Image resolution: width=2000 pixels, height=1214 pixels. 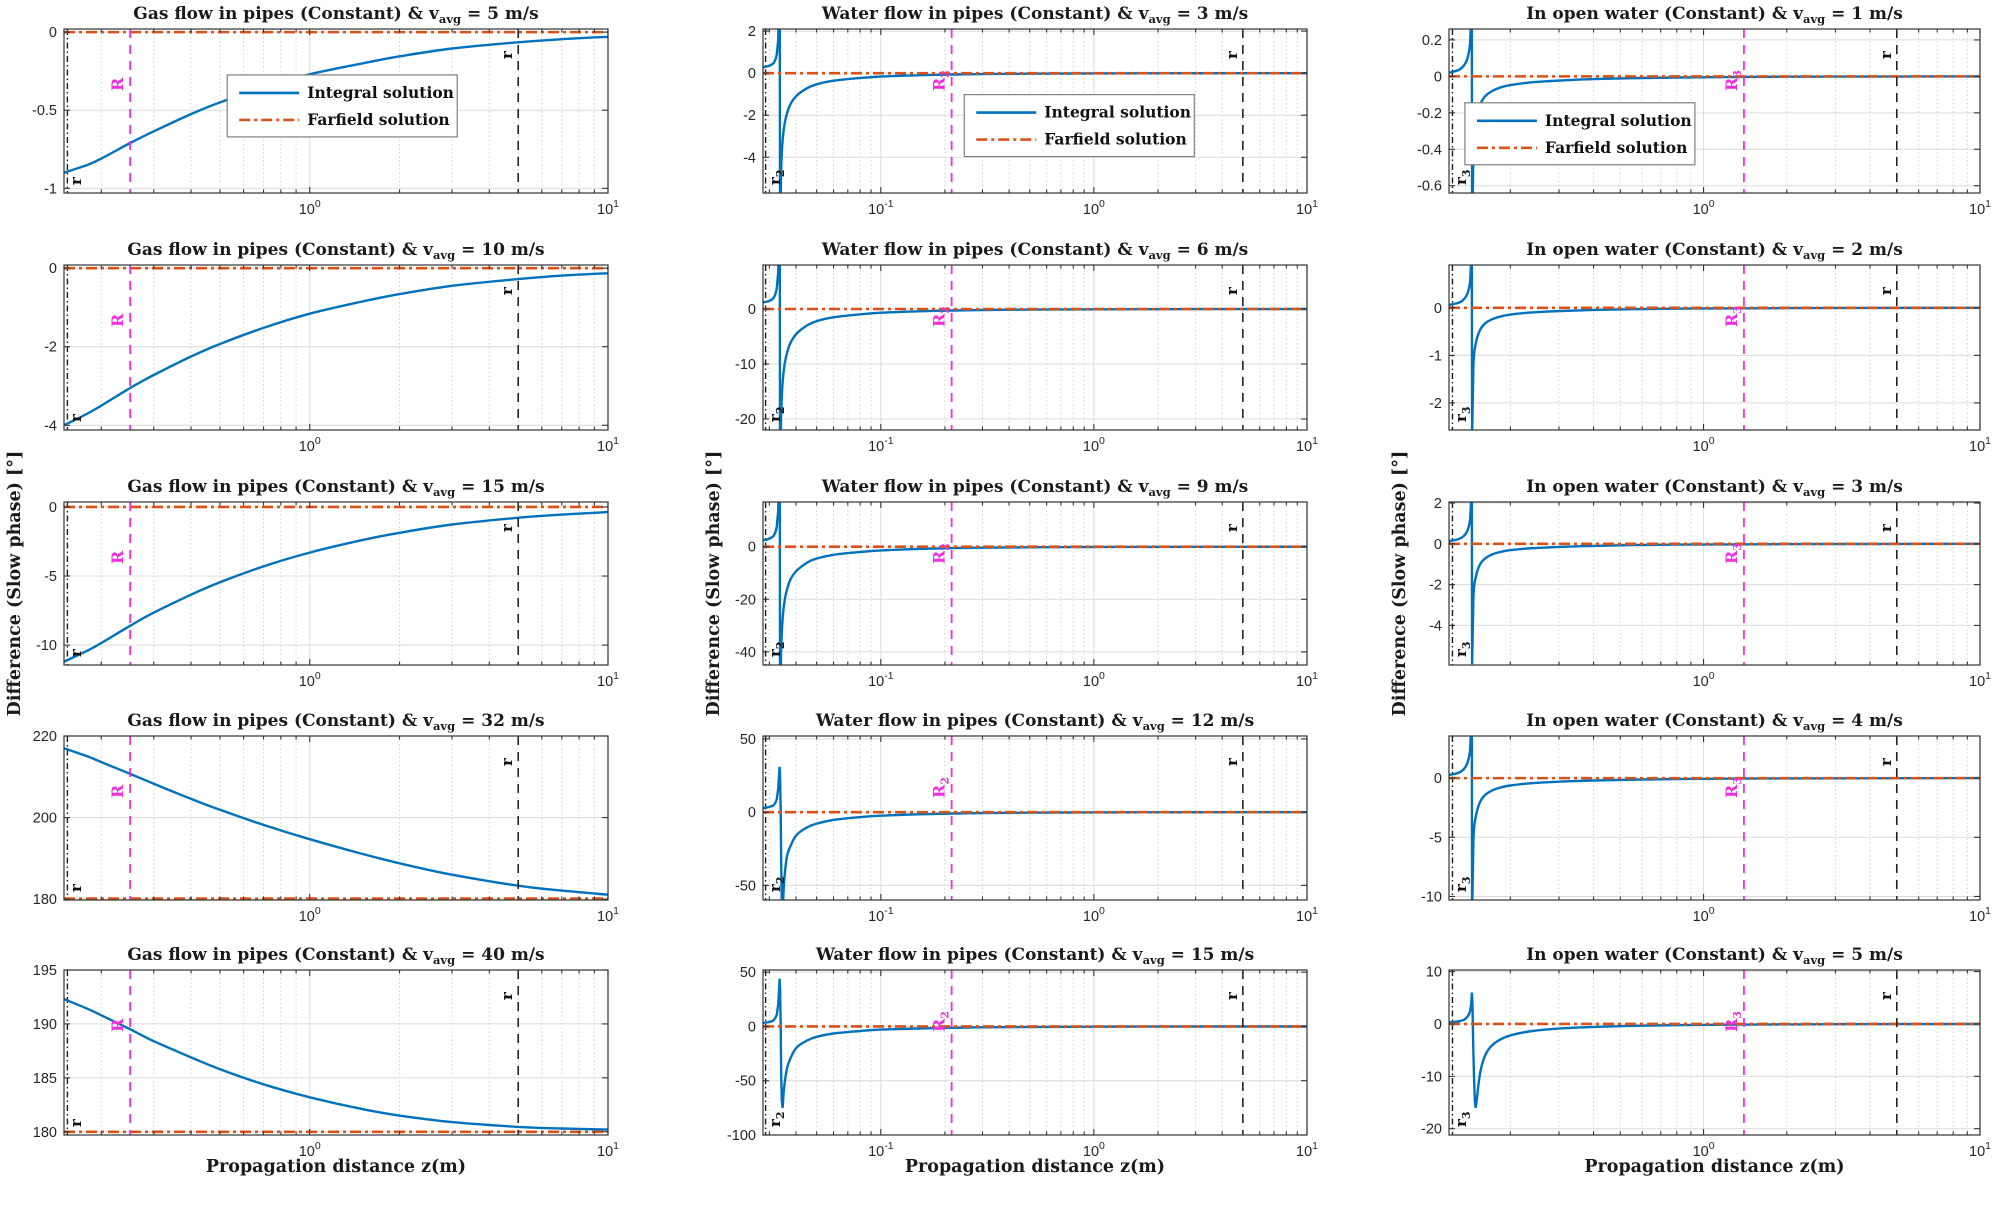 What do you see at coordinates (1431, 1130) in the screenshot?
I see `y-tick-label: -20` at bounding box center [1431, 1130].